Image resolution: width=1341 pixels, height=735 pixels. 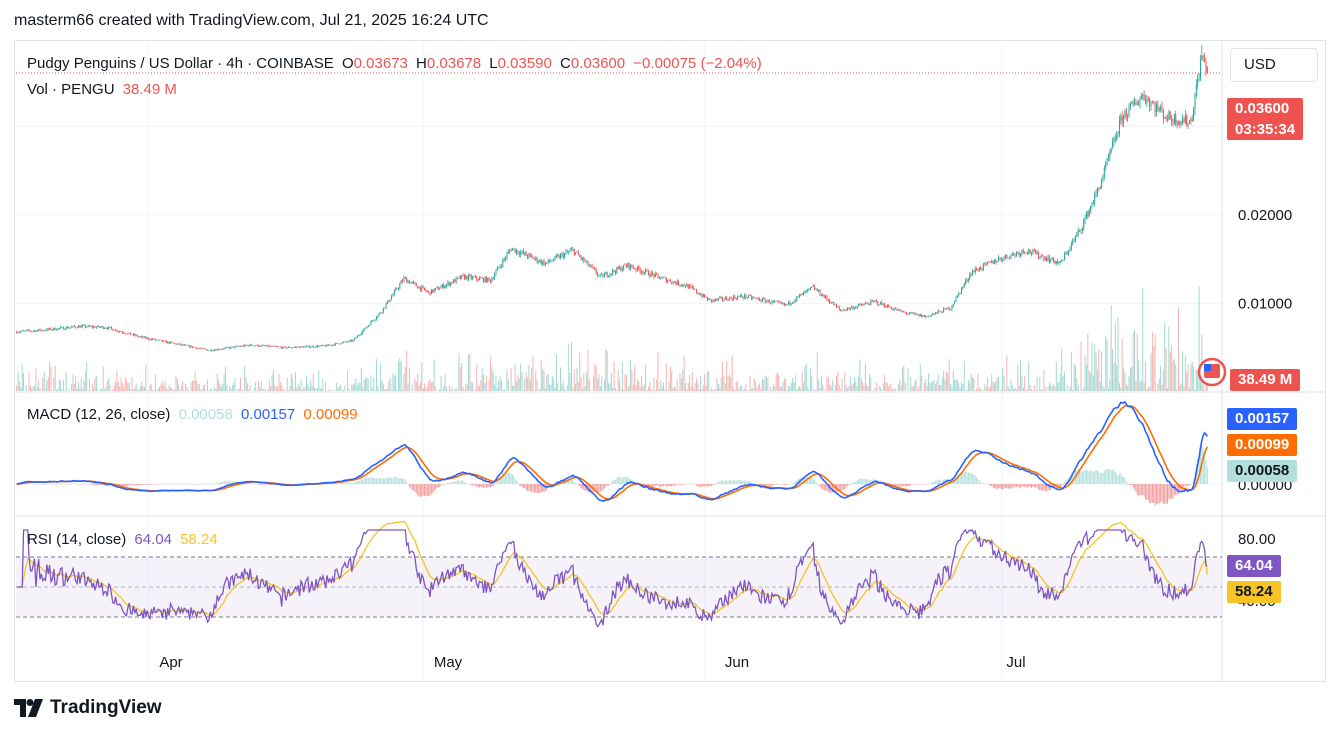 What do you see at coordinates (612, 451) in the screenshot?
I see `macd-line` at bounding box center [612, 451].